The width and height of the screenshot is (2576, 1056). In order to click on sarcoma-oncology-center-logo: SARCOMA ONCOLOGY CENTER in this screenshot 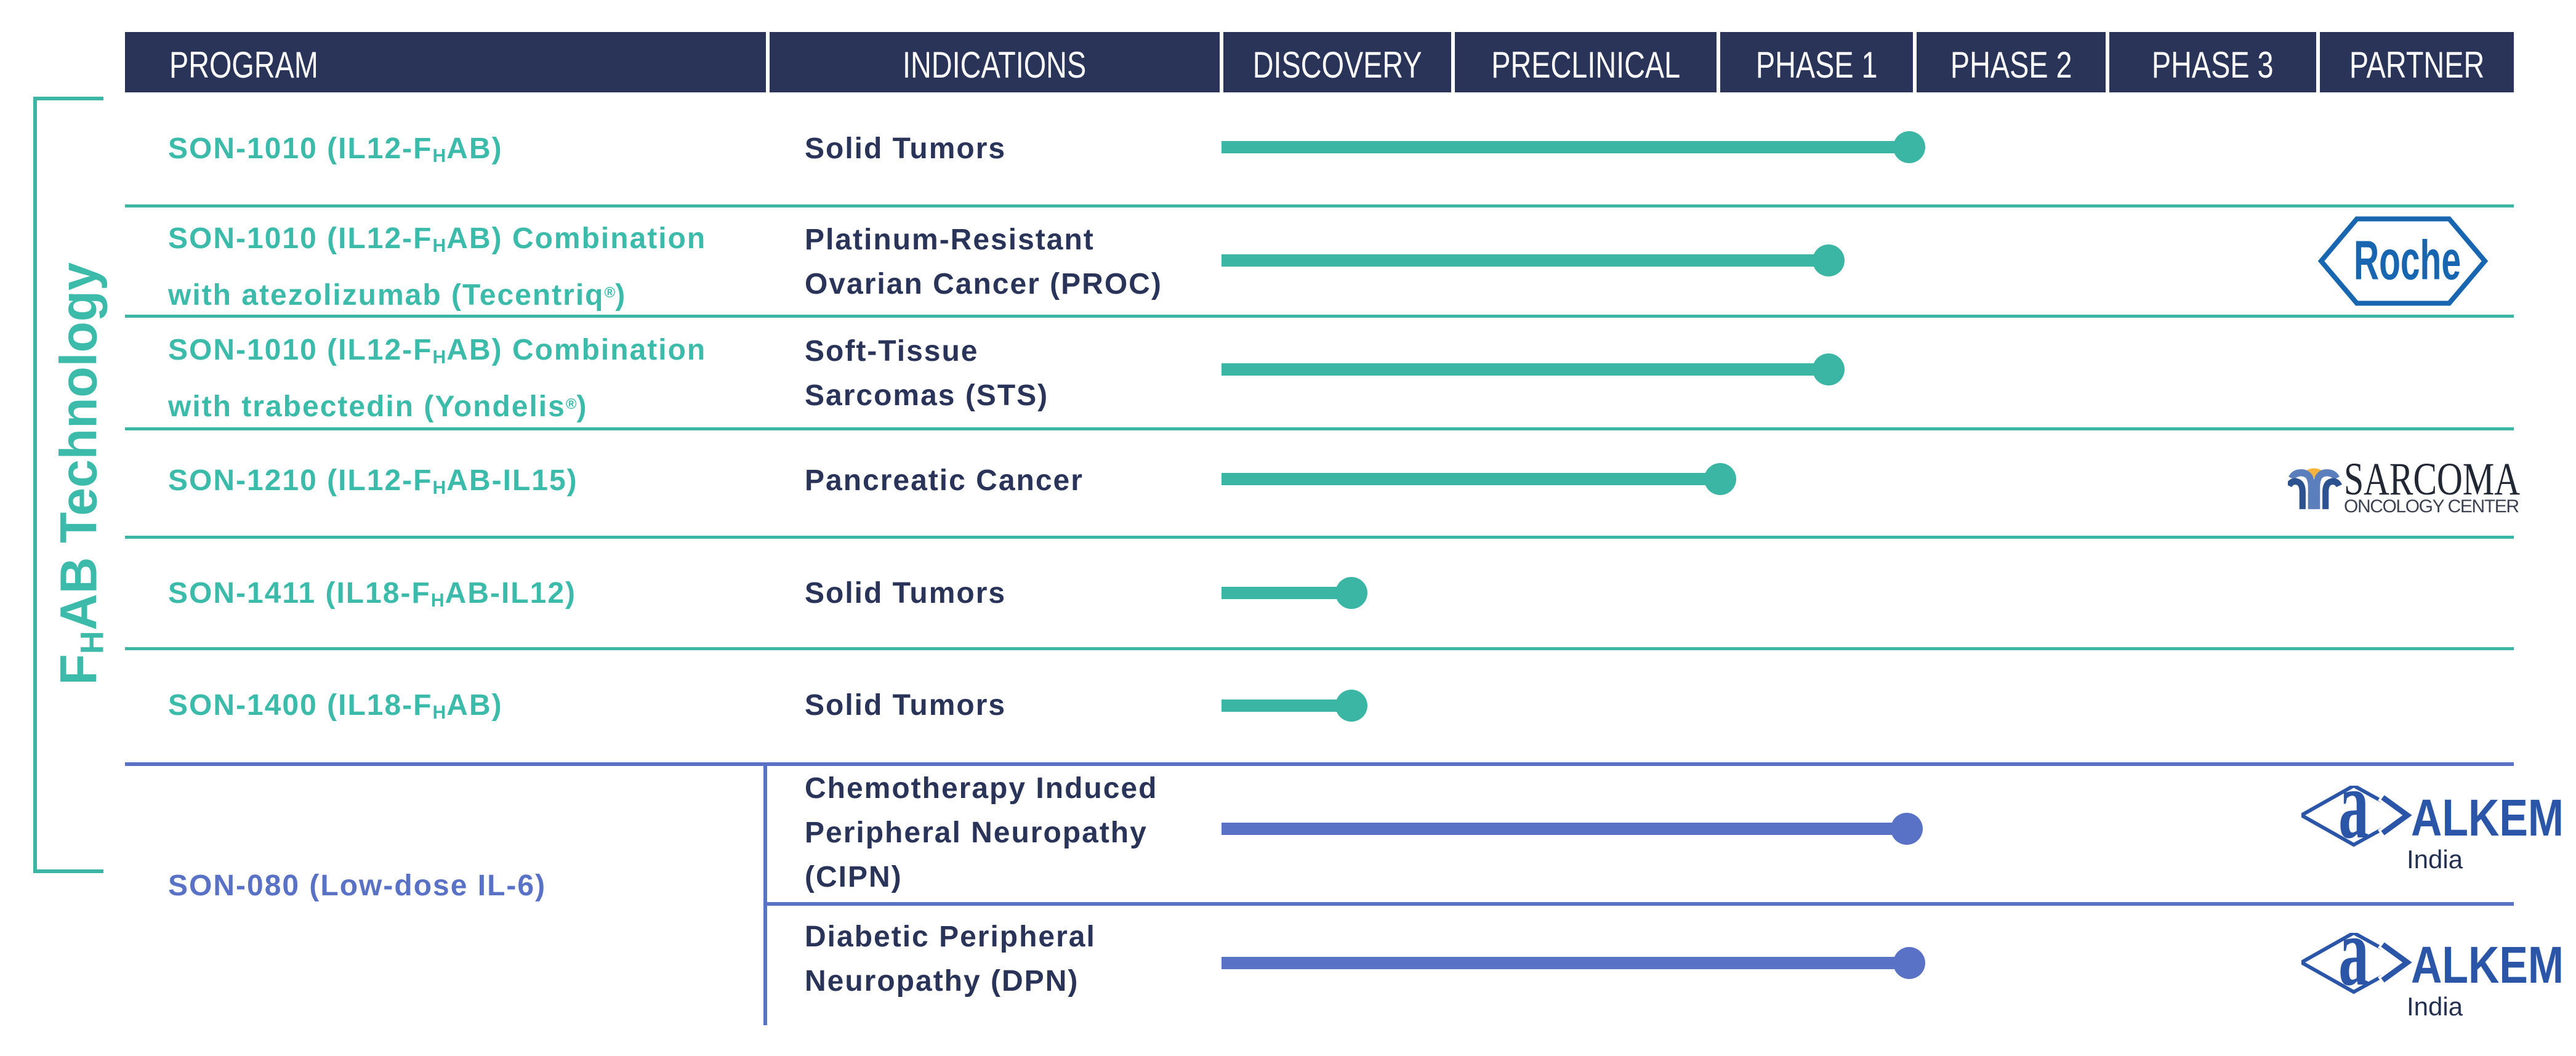, I will do `click(2404, 487)`.